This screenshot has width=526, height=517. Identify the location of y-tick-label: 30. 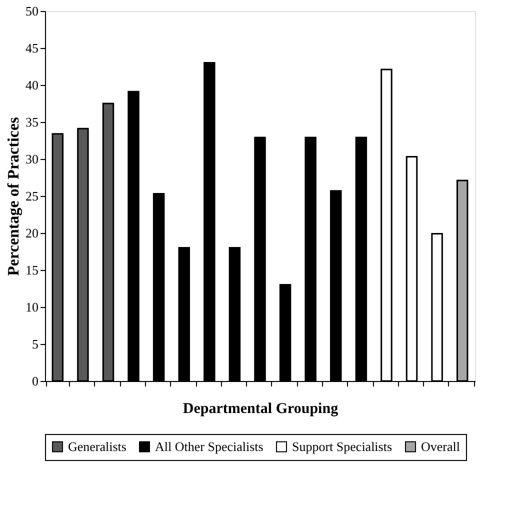
(32, 159).